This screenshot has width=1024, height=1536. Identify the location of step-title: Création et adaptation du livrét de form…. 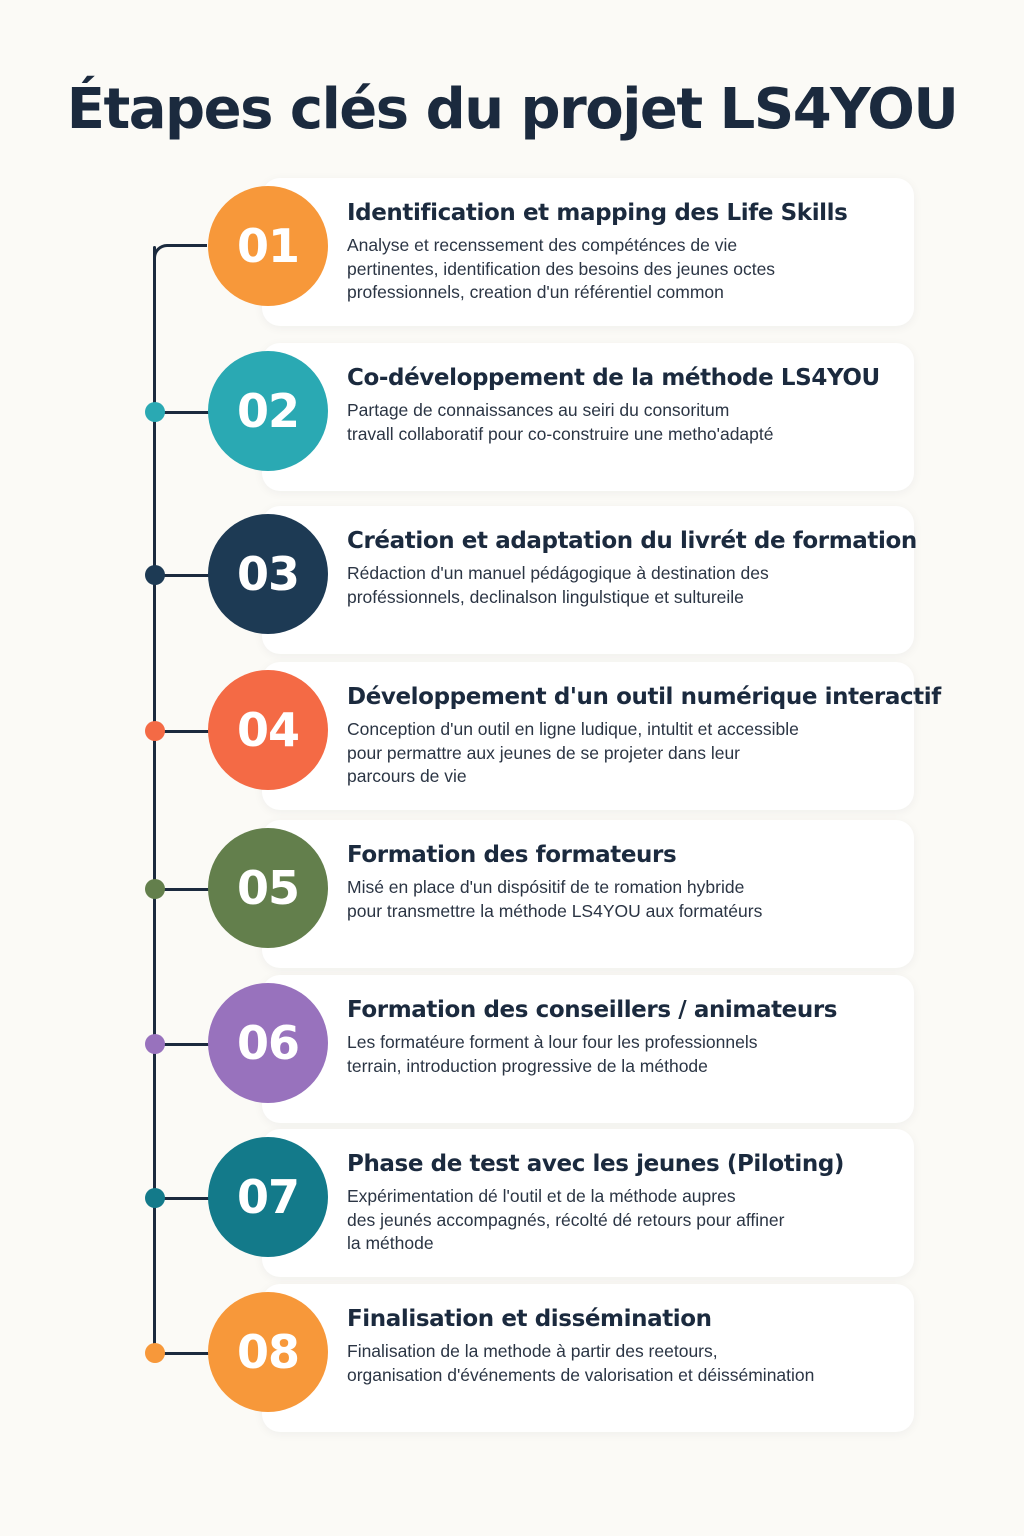
(632, 541).